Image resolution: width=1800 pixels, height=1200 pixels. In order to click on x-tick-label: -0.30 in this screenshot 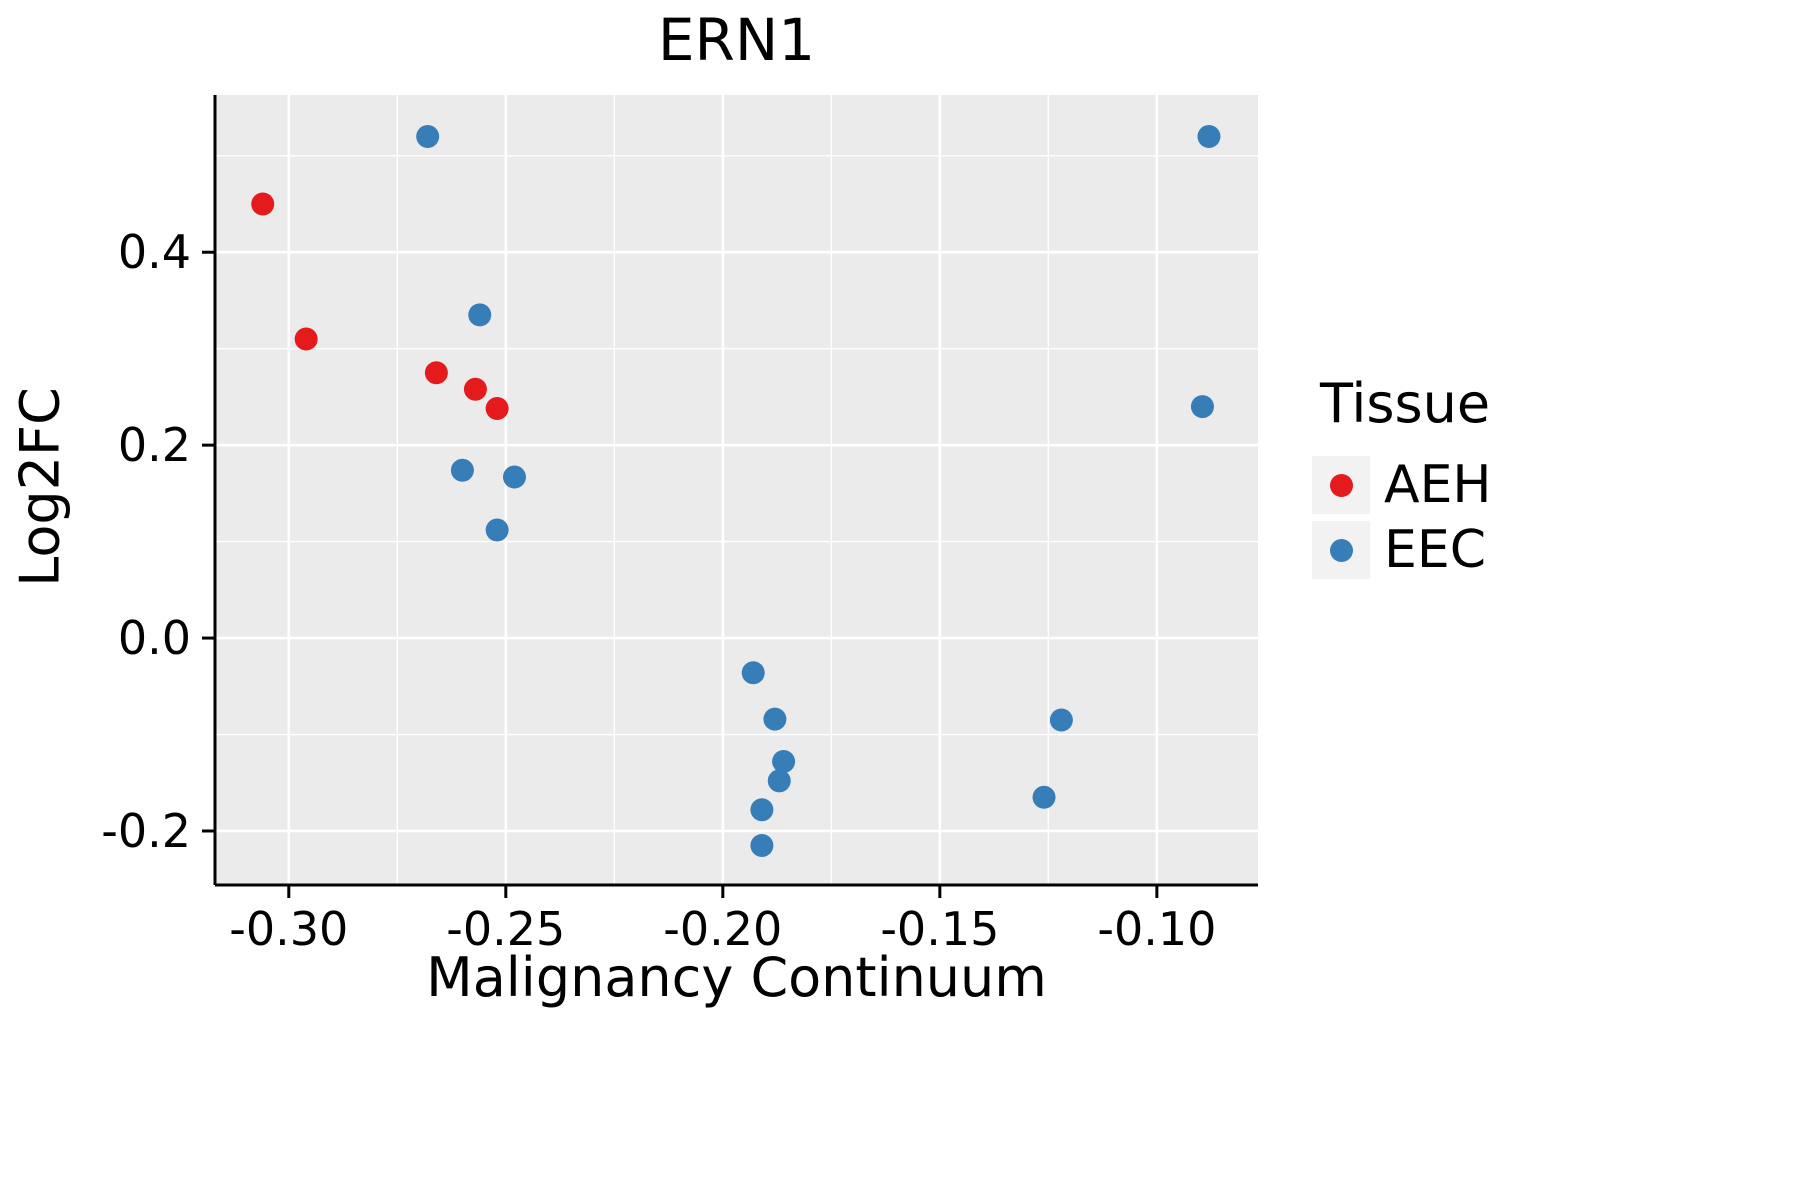, I will do `click(288, 929)`.